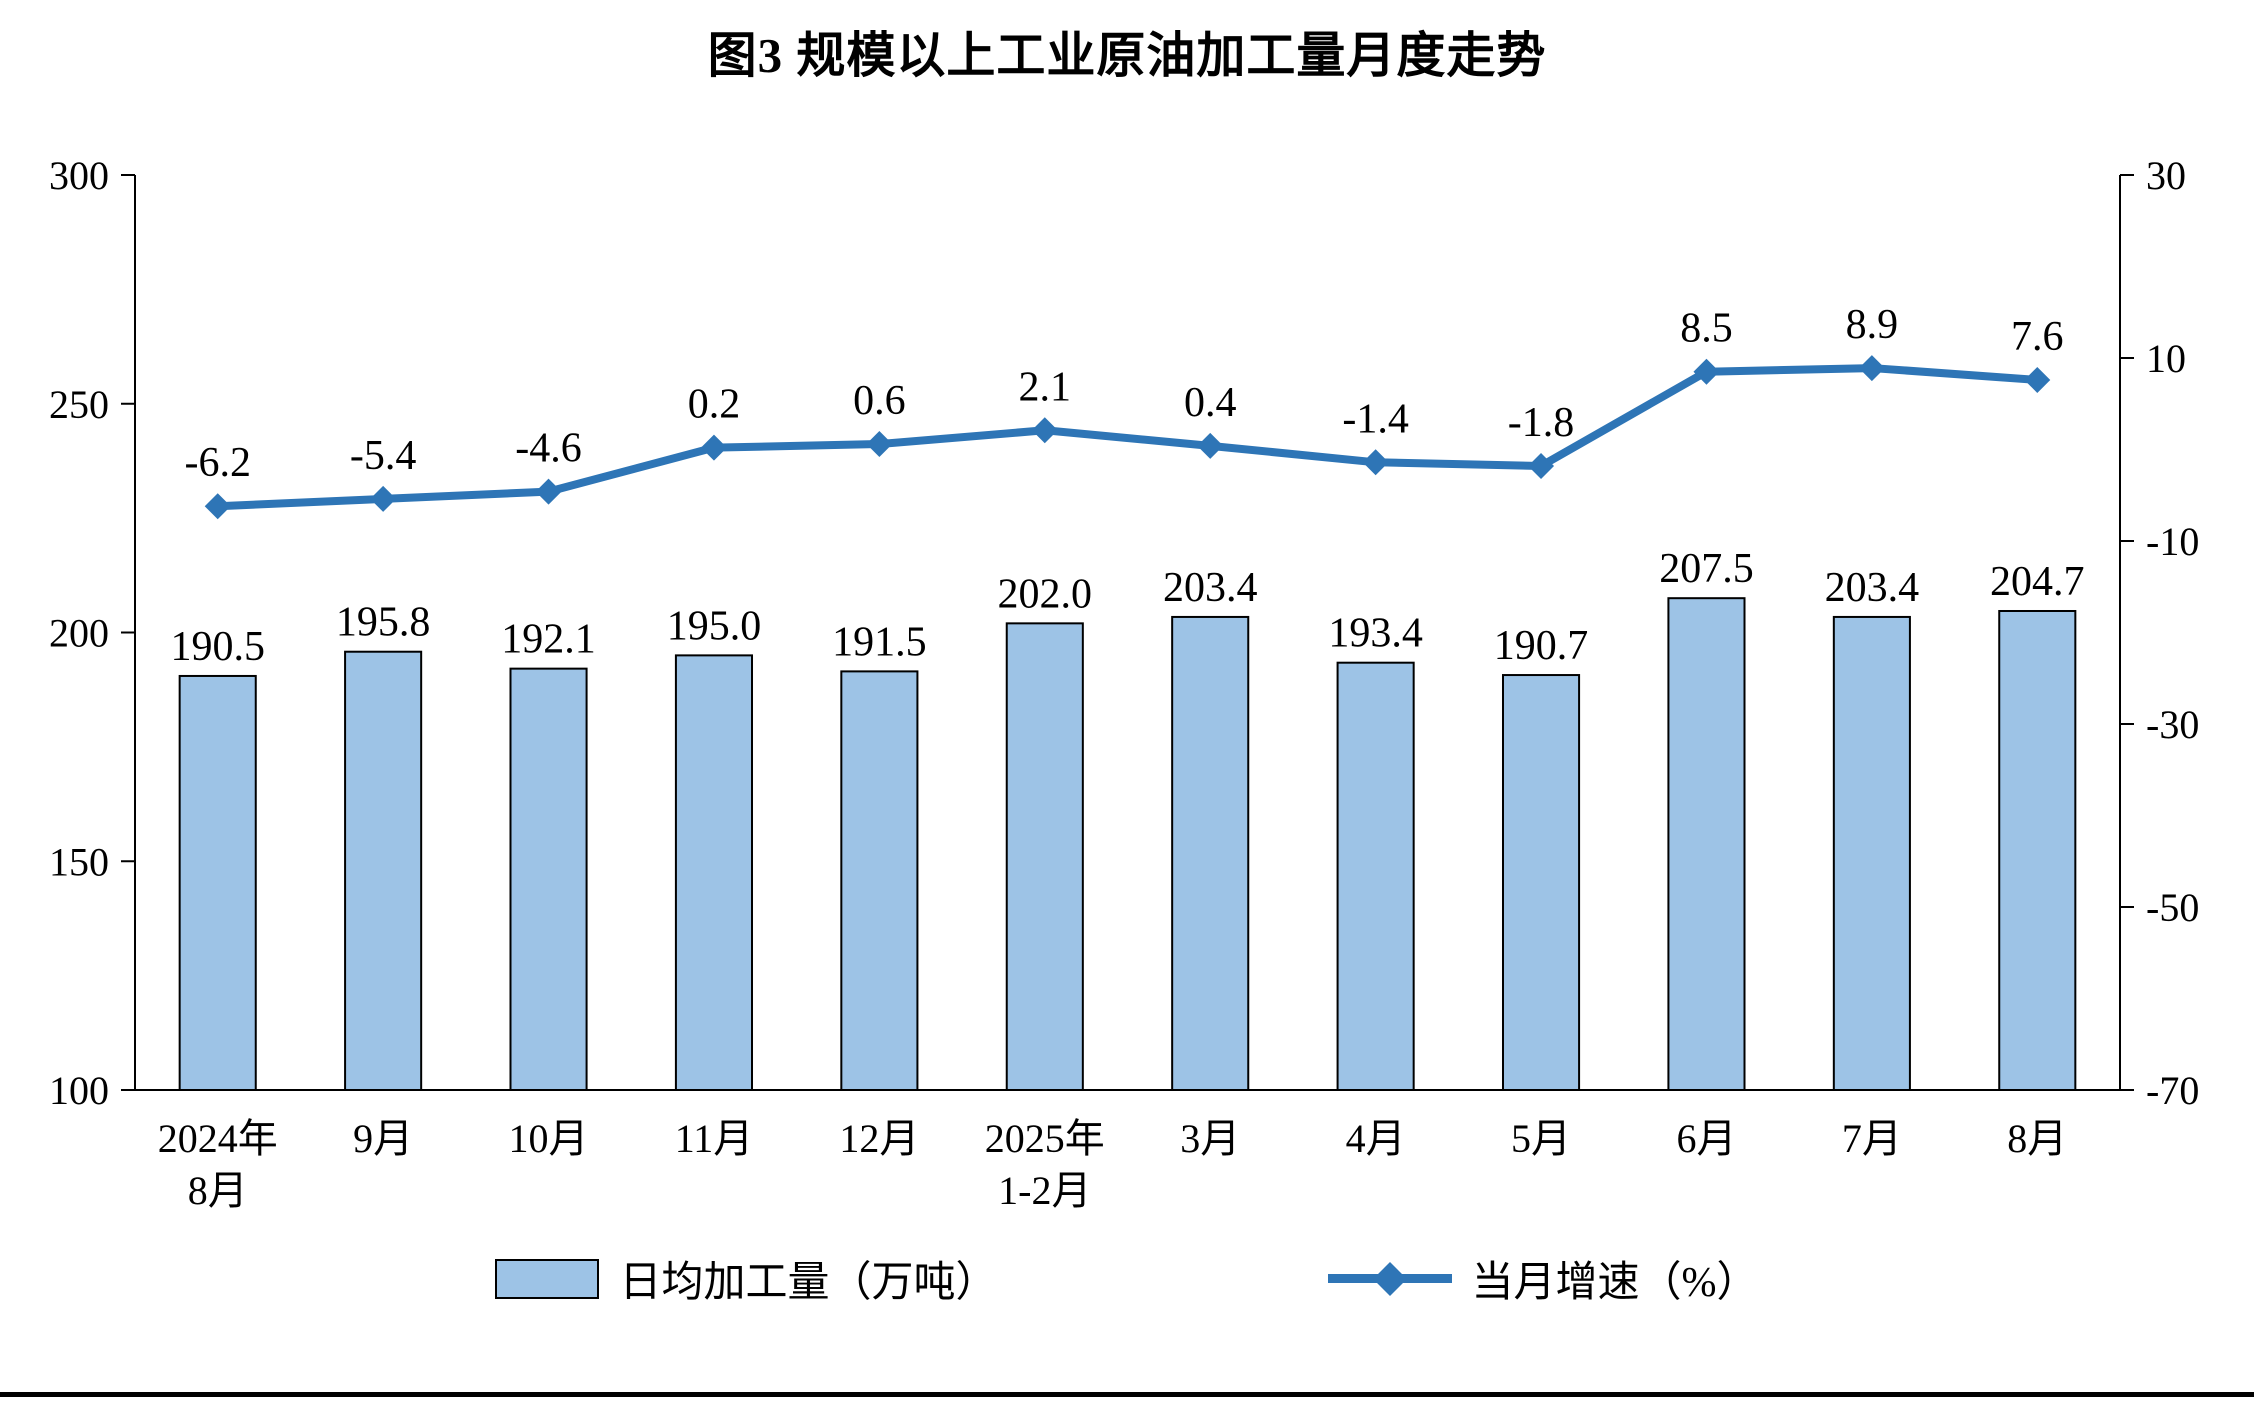 This screenshot has width=2254, height=1410. Describe the element at coordinates (1541, 1138) in the screenshot. I see `x-axis-category-label: 5月` at that location.